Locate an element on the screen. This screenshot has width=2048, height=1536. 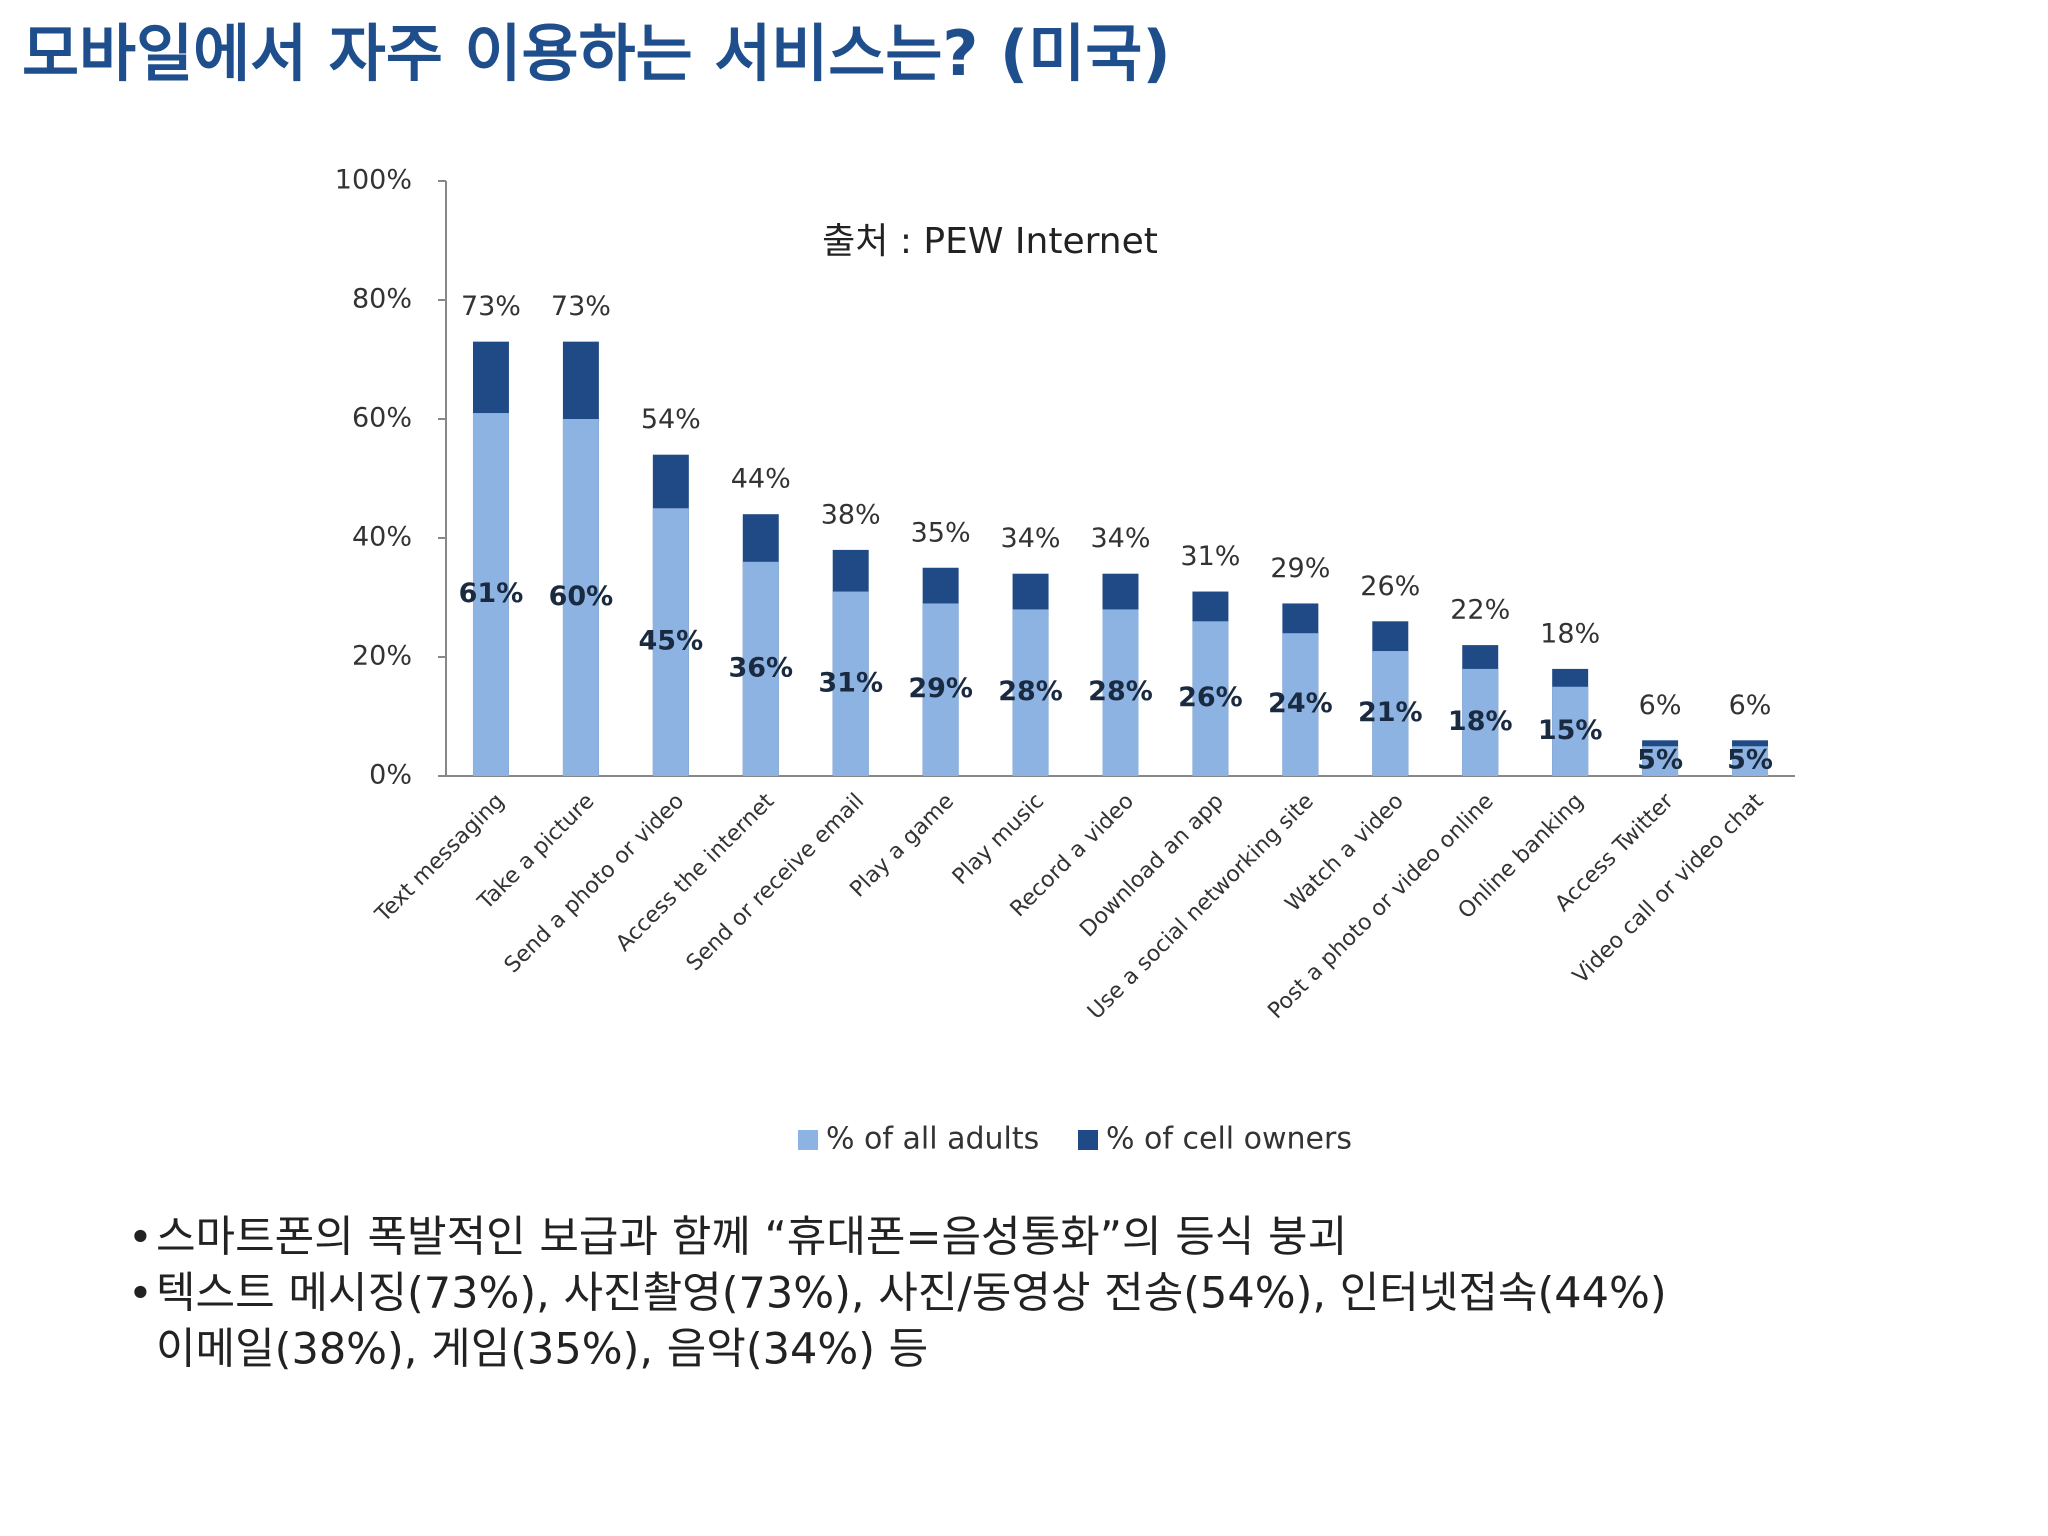
value-label: 15% is located at coordinates (1570, 730).